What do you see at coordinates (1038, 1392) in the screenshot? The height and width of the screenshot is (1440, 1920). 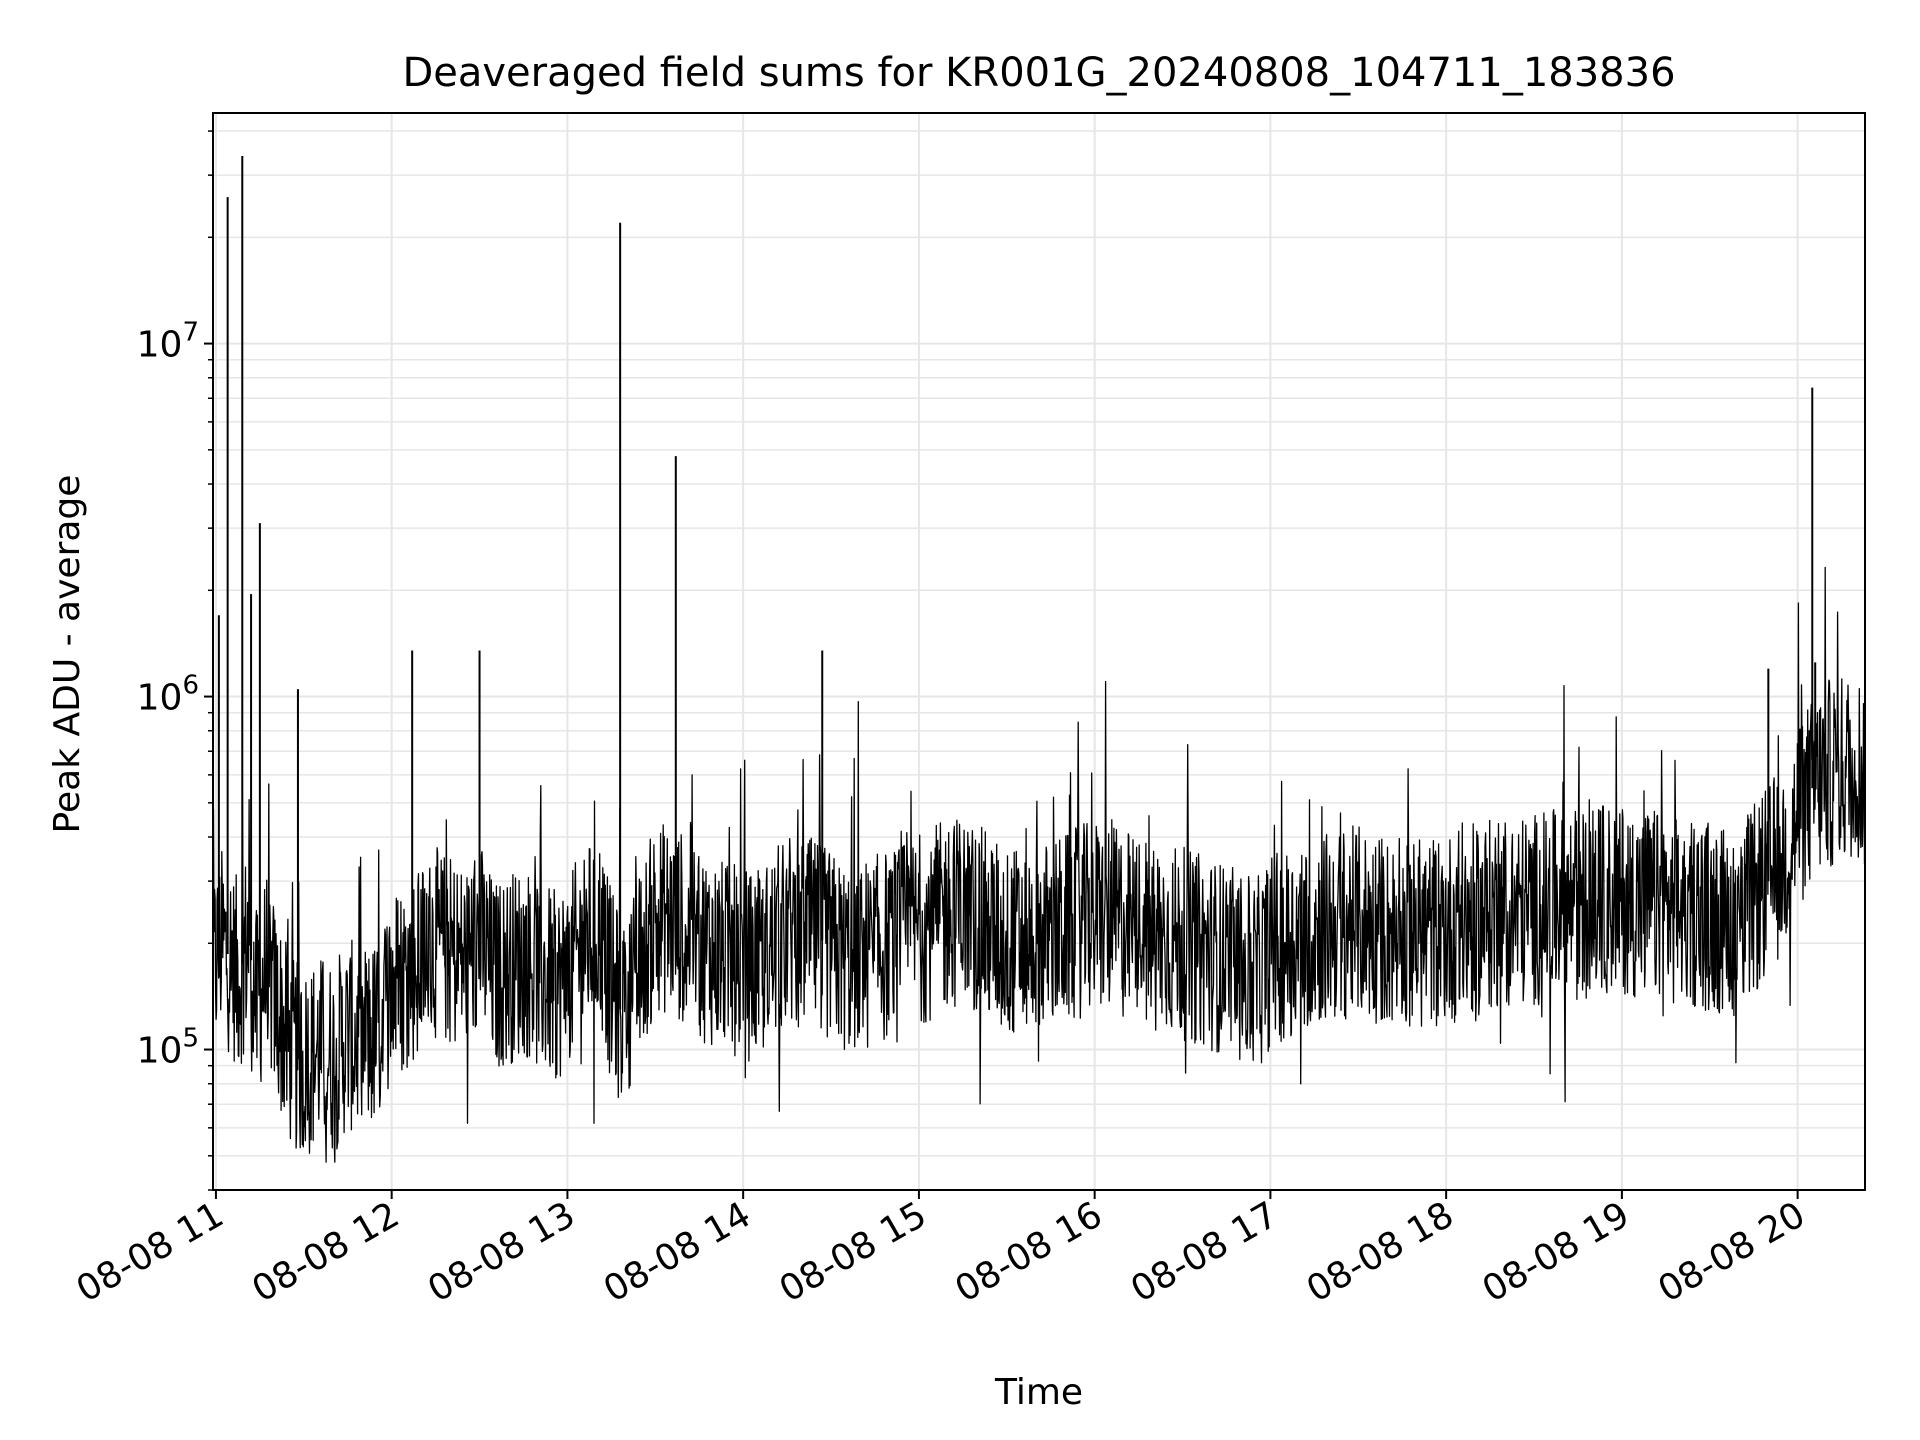 I see `x-axis-label: Time` at bounding box center [1038, 1392].